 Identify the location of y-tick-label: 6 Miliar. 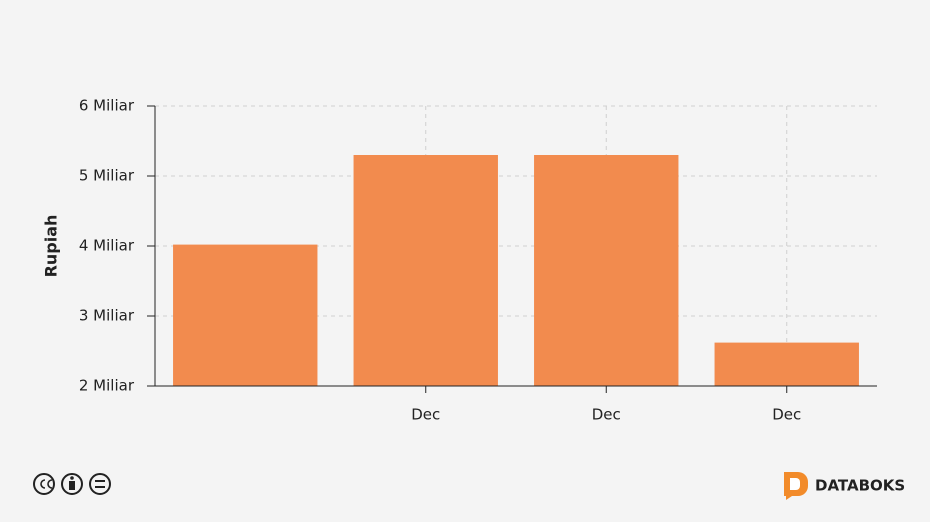
(107, 106).